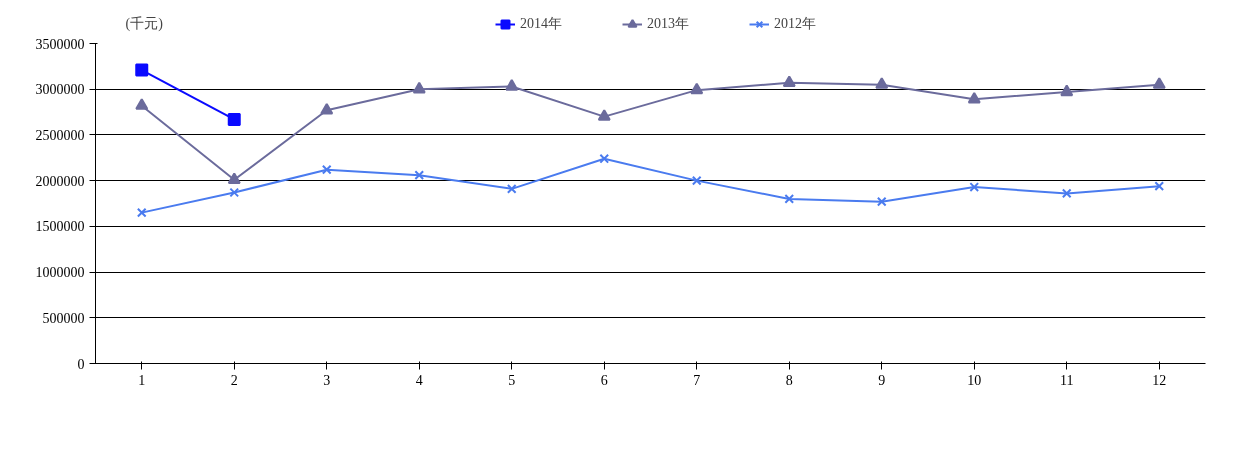 This screenshot has height=451, width=1258. I want to click on x-tick-label: 7, so click(697, 380).